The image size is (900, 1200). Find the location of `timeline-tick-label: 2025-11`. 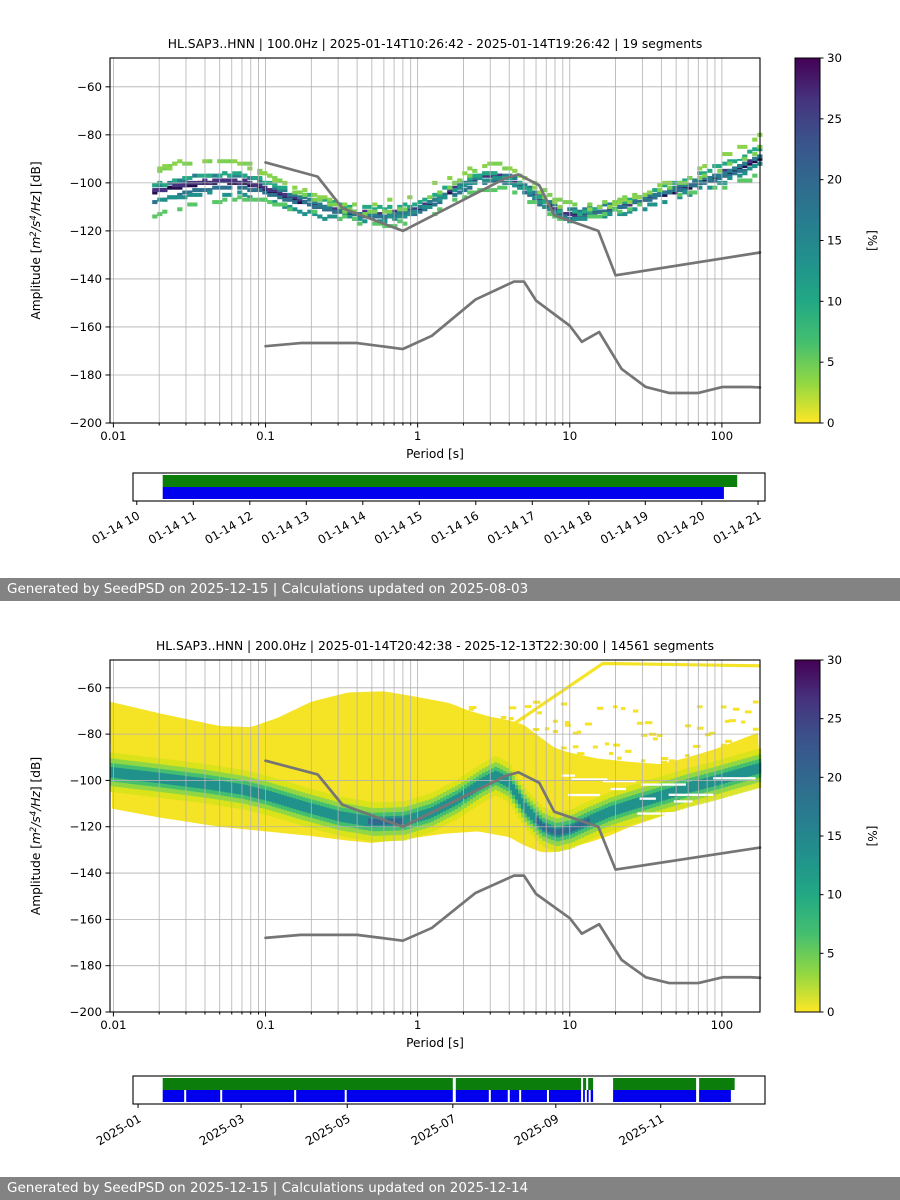

timeline-tick-label: 2025-11 is located at coordinates (642, 1129).